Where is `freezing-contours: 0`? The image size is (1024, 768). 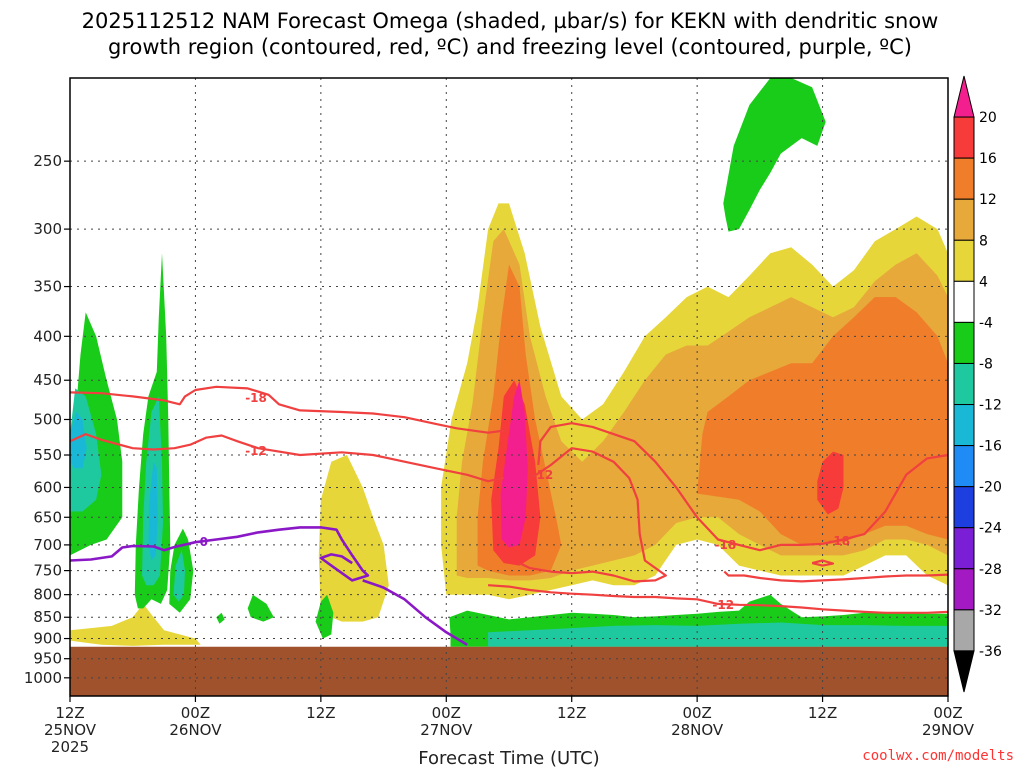
freezing-contours: 0 is located at coordinates (268, 586).